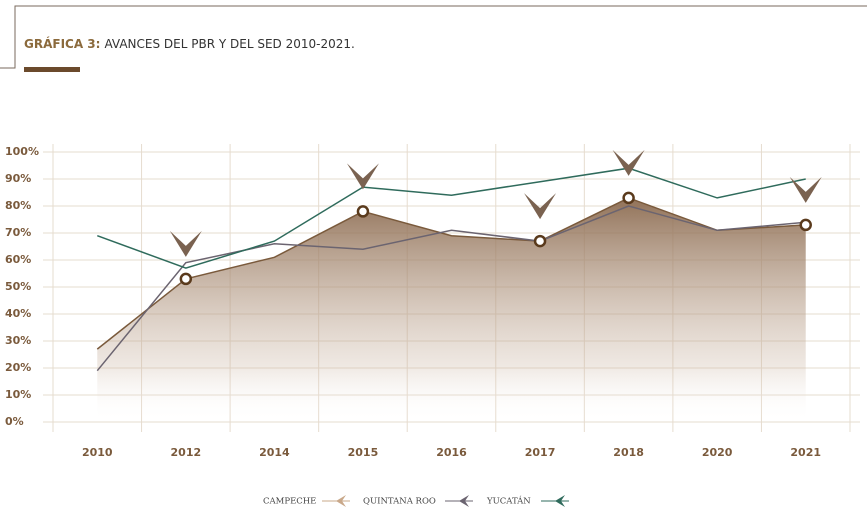 This screenshot has height=519, width=867. What do you see at coordinates (18, 259) in the screenshot?
I see `y-tick-label: 60%` at bounding box center [18, 259].